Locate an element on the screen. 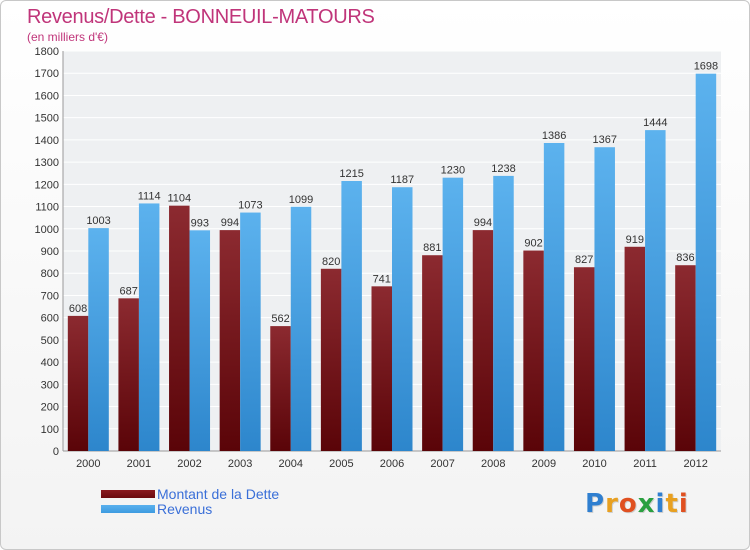 The width and height of the screenshot is (750, 550). legend-label-dette: Montant de la Dette is located at coordinates (218, 494).